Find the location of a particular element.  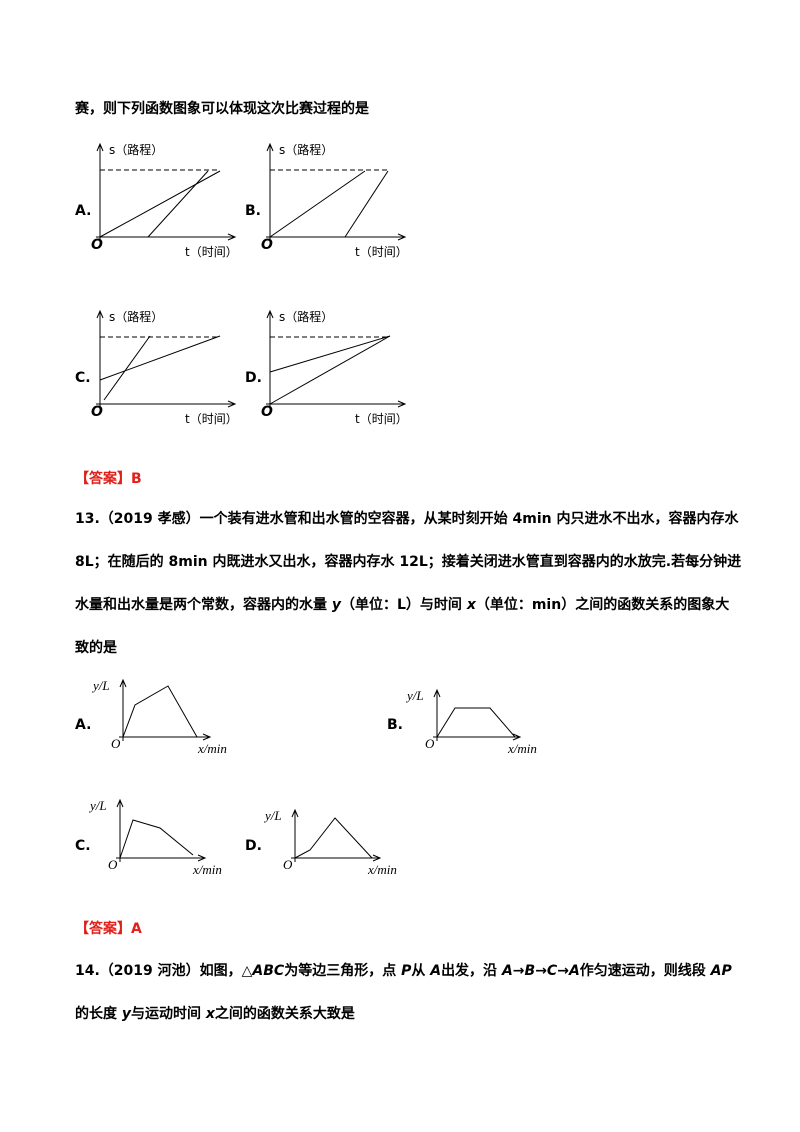

text-run: AP is located at coordinates (721, 971).